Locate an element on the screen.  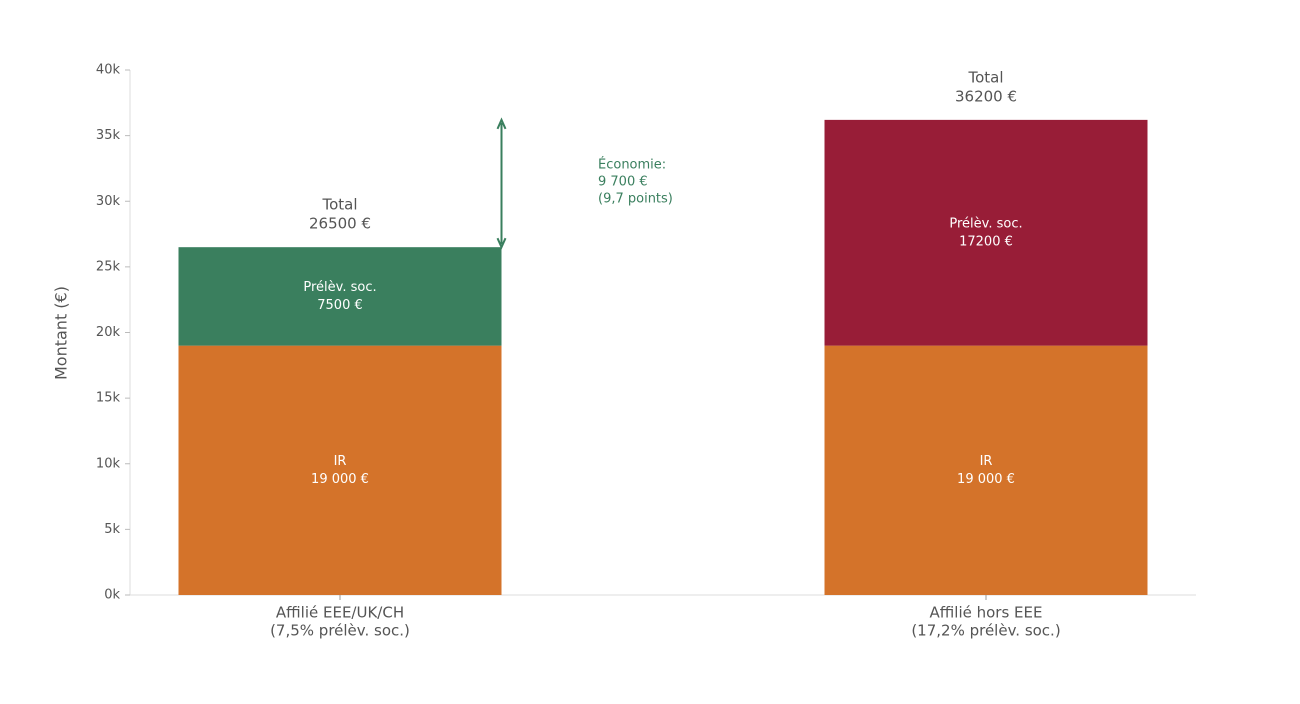
x-tick-label: (17,2% prélèv. soc.) is located at coordinates (985, 631).